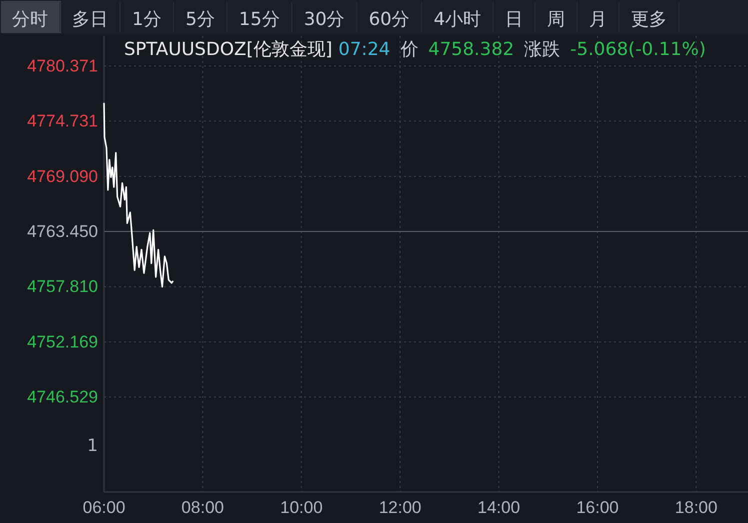  I want to click on text: 更多, so click(649, 19).